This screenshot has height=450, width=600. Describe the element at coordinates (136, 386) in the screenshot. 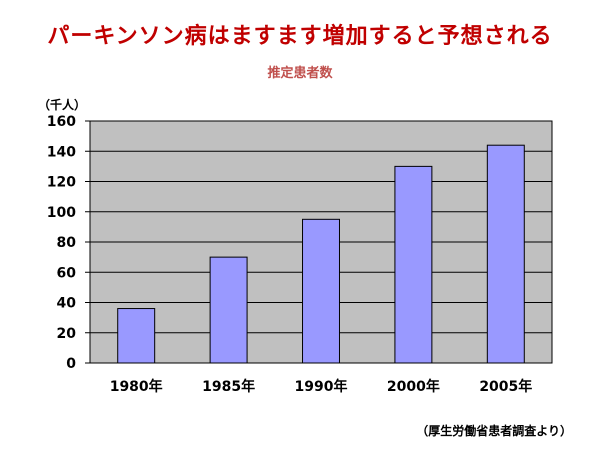

I see `x-tick-label: 1980年` at that location.